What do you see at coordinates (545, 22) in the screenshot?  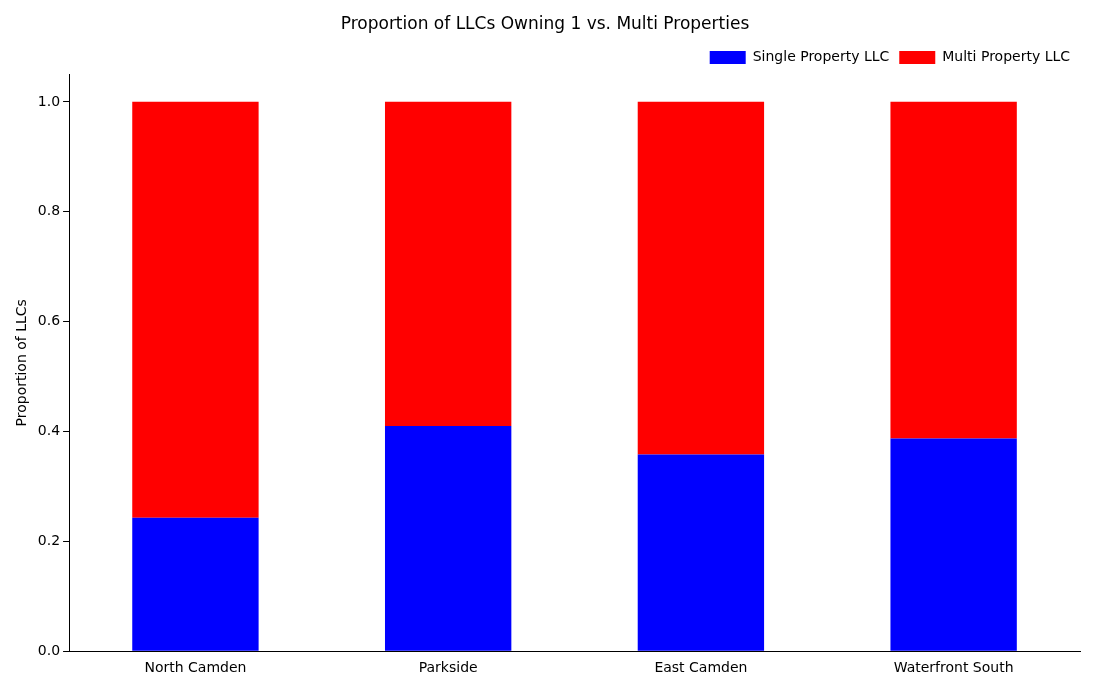 I see `chart-title: Proportion of LLCs Owning 1 vs. Multi Properties` at bounding box center [545, 22].